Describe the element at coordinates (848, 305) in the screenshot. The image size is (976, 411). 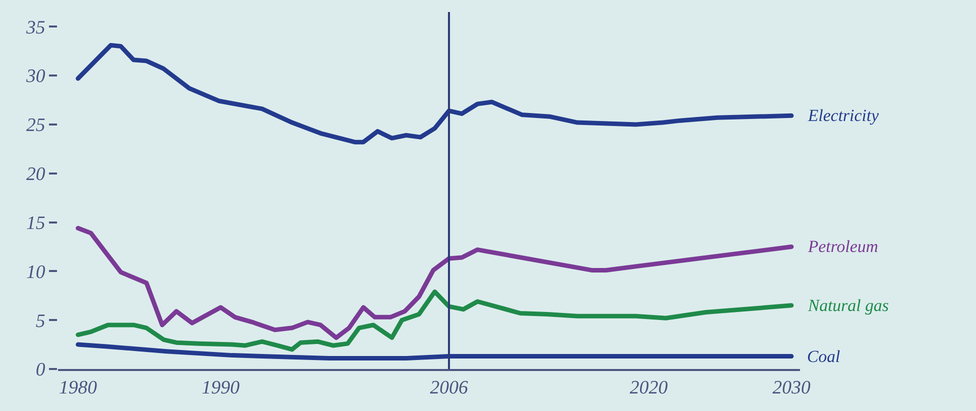
I see `series-label: Natural gas` at that location.